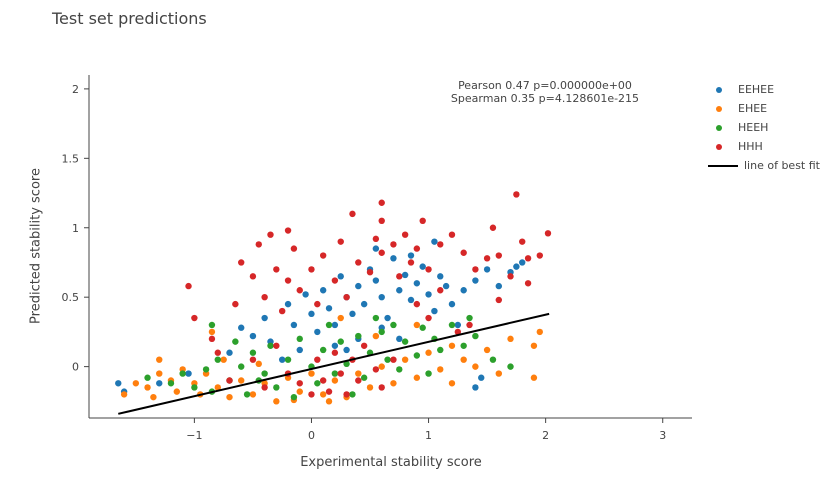 This screenshot has height=478, width=832. What do you see at coordinates (545, 435) in the screenshot?
I see `x-tick-label: 2` at bounding box center [545, 435].